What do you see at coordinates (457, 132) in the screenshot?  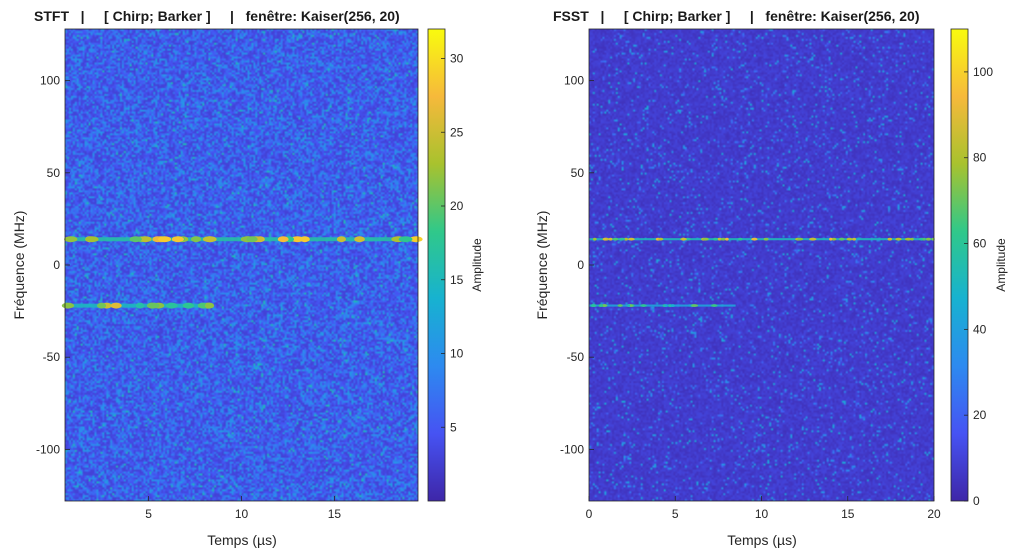 I see `colorbar-tick-label: 25` at bounding box center [457, 132].